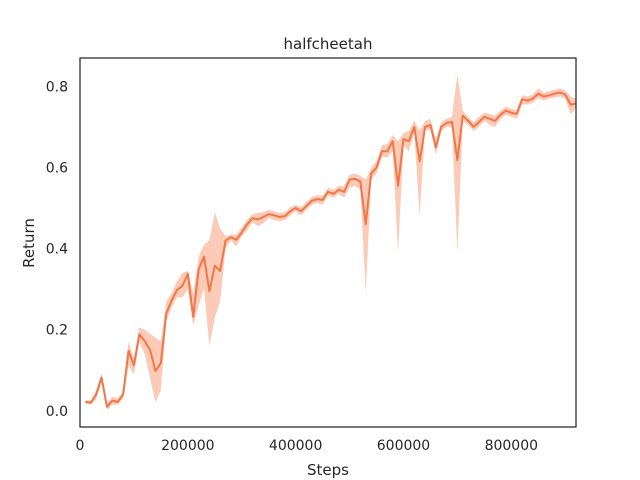 This screenshot has height=480, width=640. I want to click on x-axis-label: Steps, so click(328, 470).